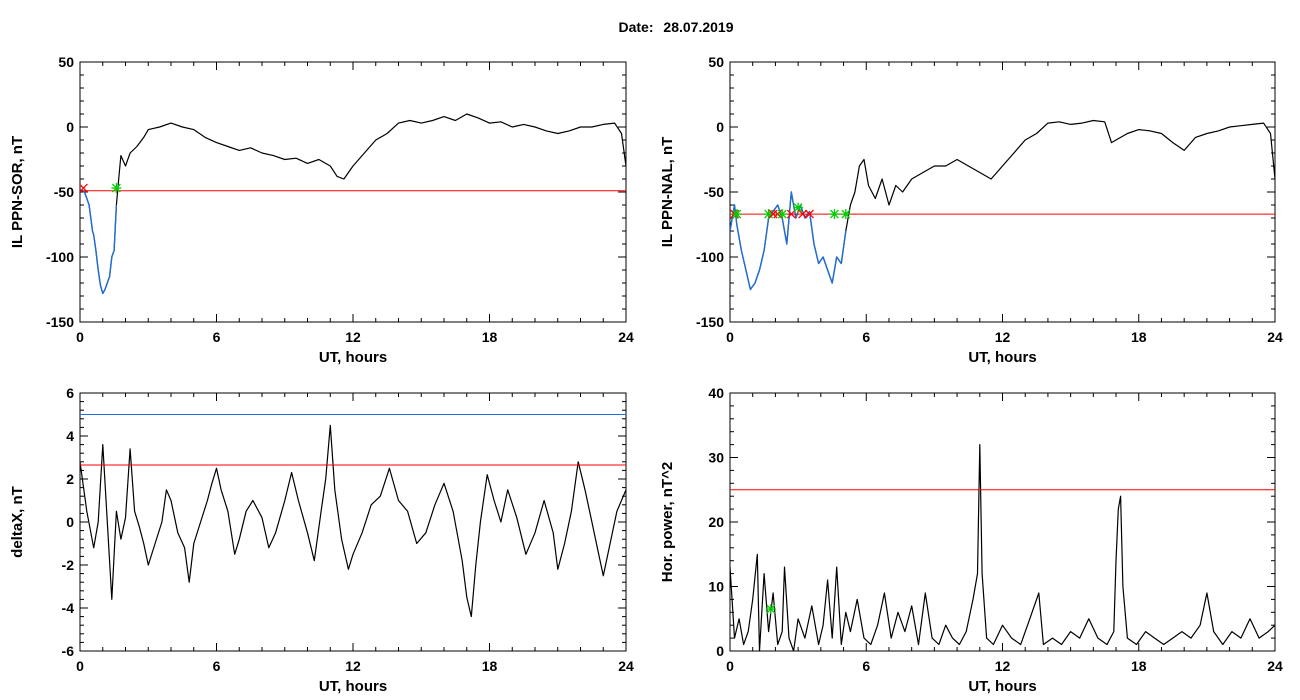 The width and height of the screenshot is (1300, 700). Describe the element at coordinates (716, 587) in the screenshot. I see `y-tick-label: 10` at that location.